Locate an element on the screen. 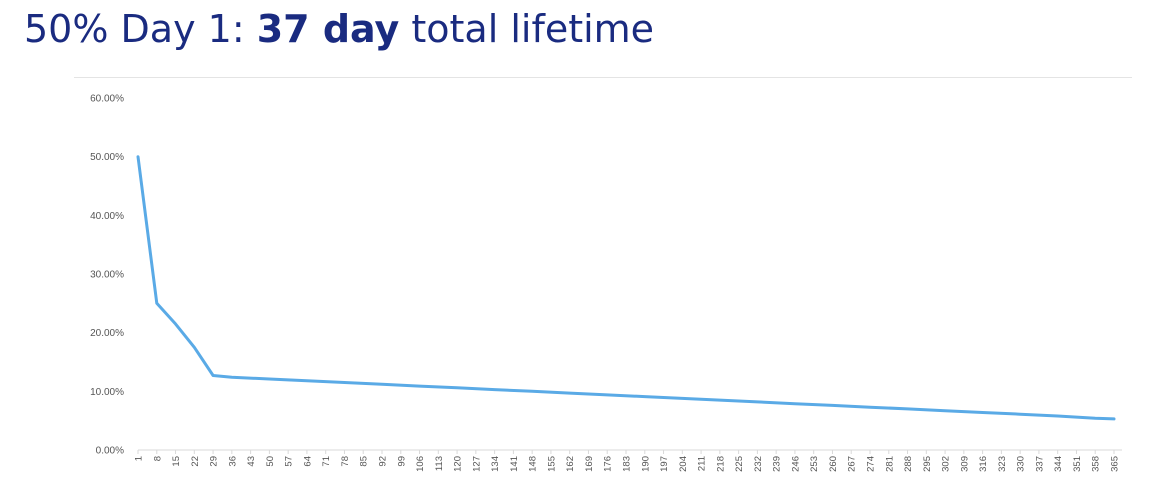 The width and height of the screenshot is (1152, 490). x-tick-label: 92 is located at coordinates (383, 461).